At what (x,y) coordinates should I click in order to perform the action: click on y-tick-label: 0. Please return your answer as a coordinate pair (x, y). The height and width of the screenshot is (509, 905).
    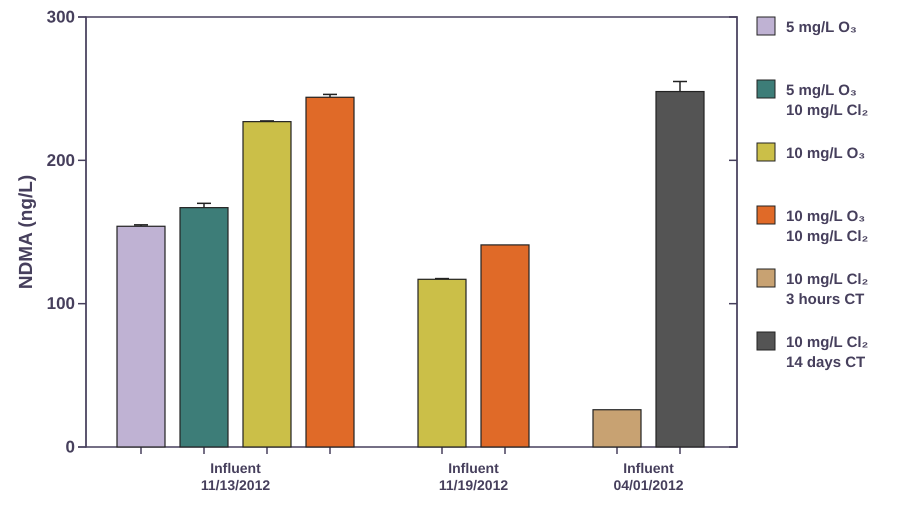
    Looking at the image, I should click on (70, 446).